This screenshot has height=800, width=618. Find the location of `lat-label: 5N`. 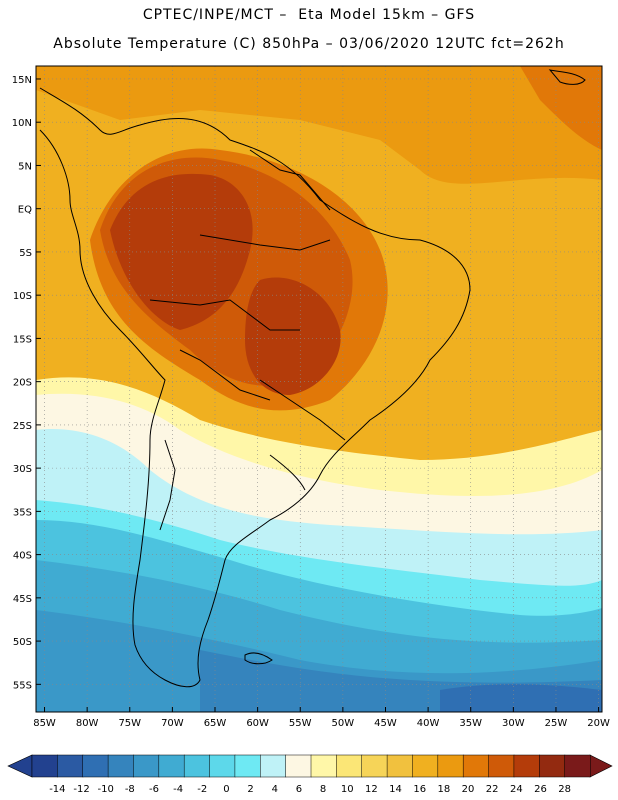

lat-label: 5N is located at coordinates (25, 166).